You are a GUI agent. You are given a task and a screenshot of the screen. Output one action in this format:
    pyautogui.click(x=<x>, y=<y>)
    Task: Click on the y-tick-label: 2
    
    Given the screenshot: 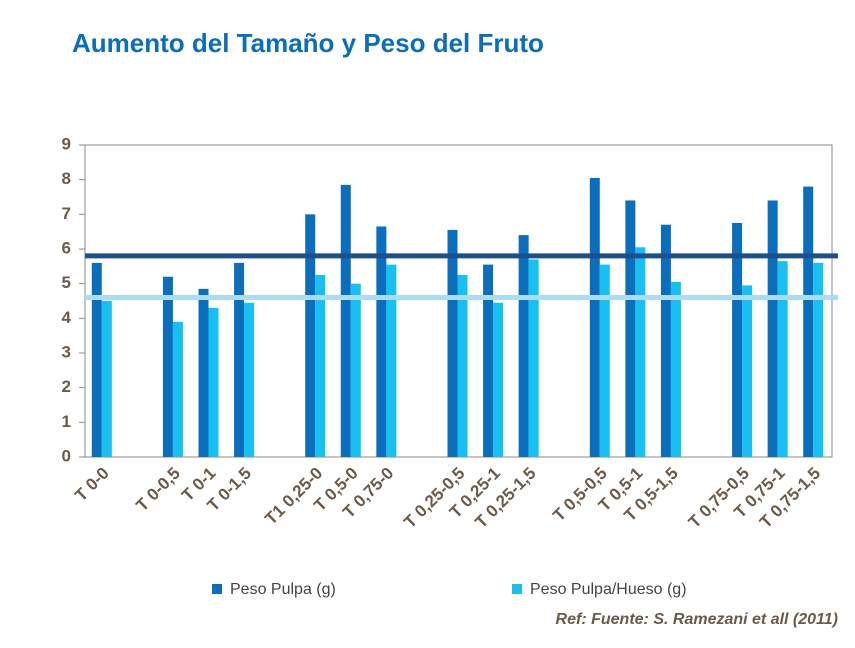 What is the action you would take?
    pyautogui.click(x=66, y=386)
    